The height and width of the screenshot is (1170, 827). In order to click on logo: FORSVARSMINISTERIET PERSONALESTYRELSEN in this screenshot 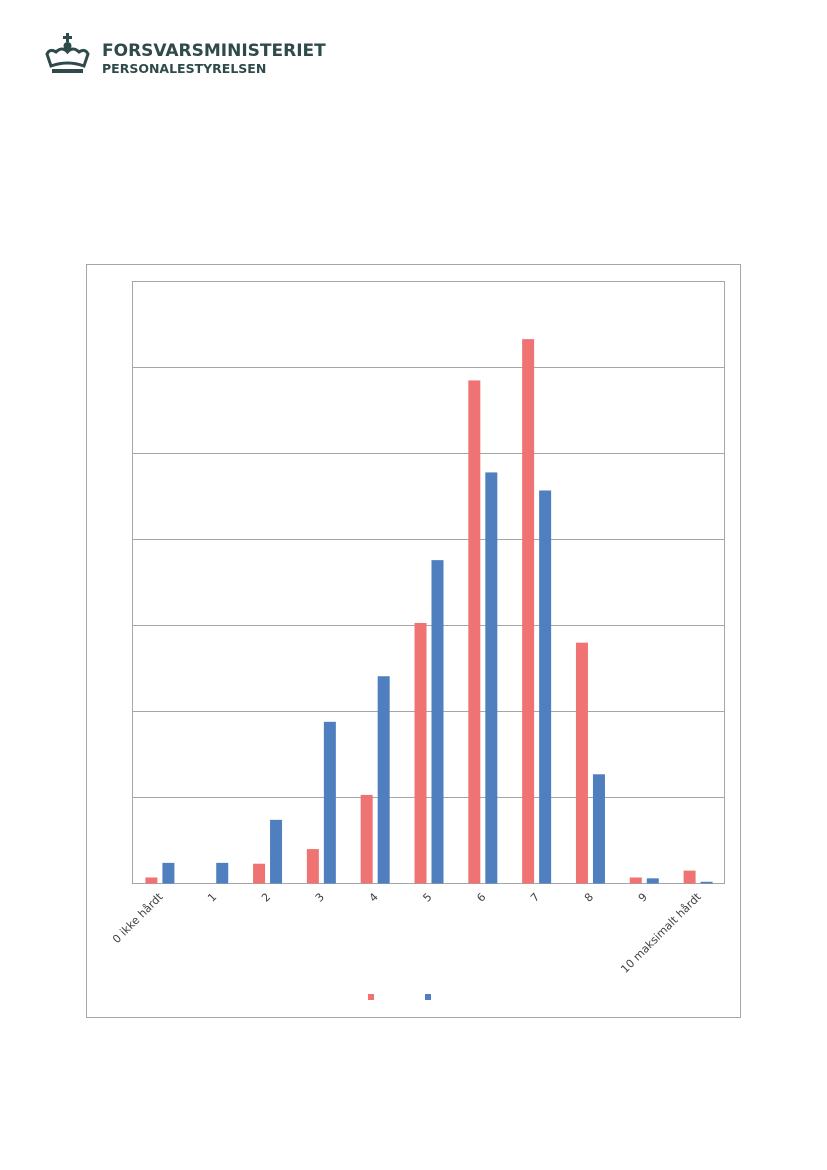, I will do `click(185, 54)`.